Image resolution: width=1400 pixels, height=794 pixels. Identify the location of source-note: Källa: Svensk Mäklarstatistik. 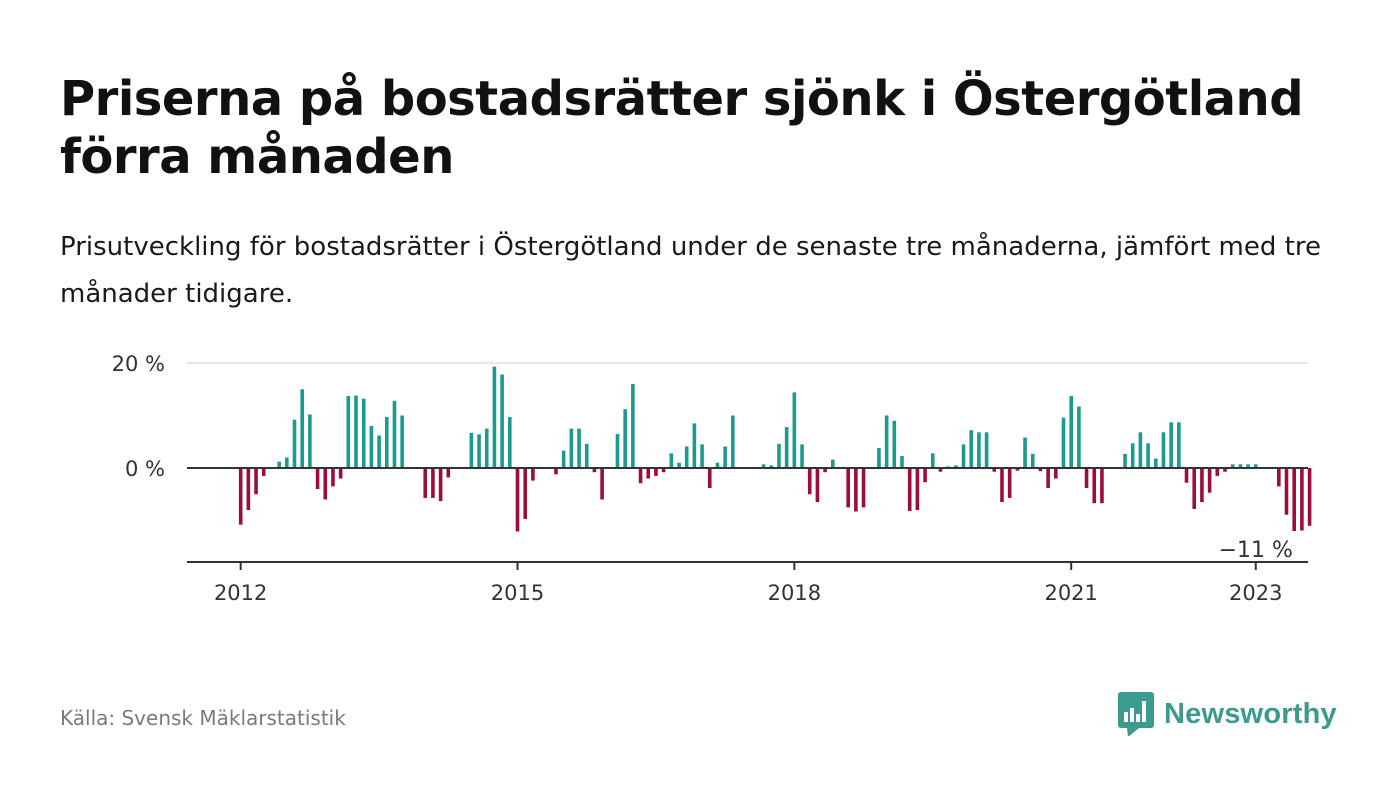
(203, 718).